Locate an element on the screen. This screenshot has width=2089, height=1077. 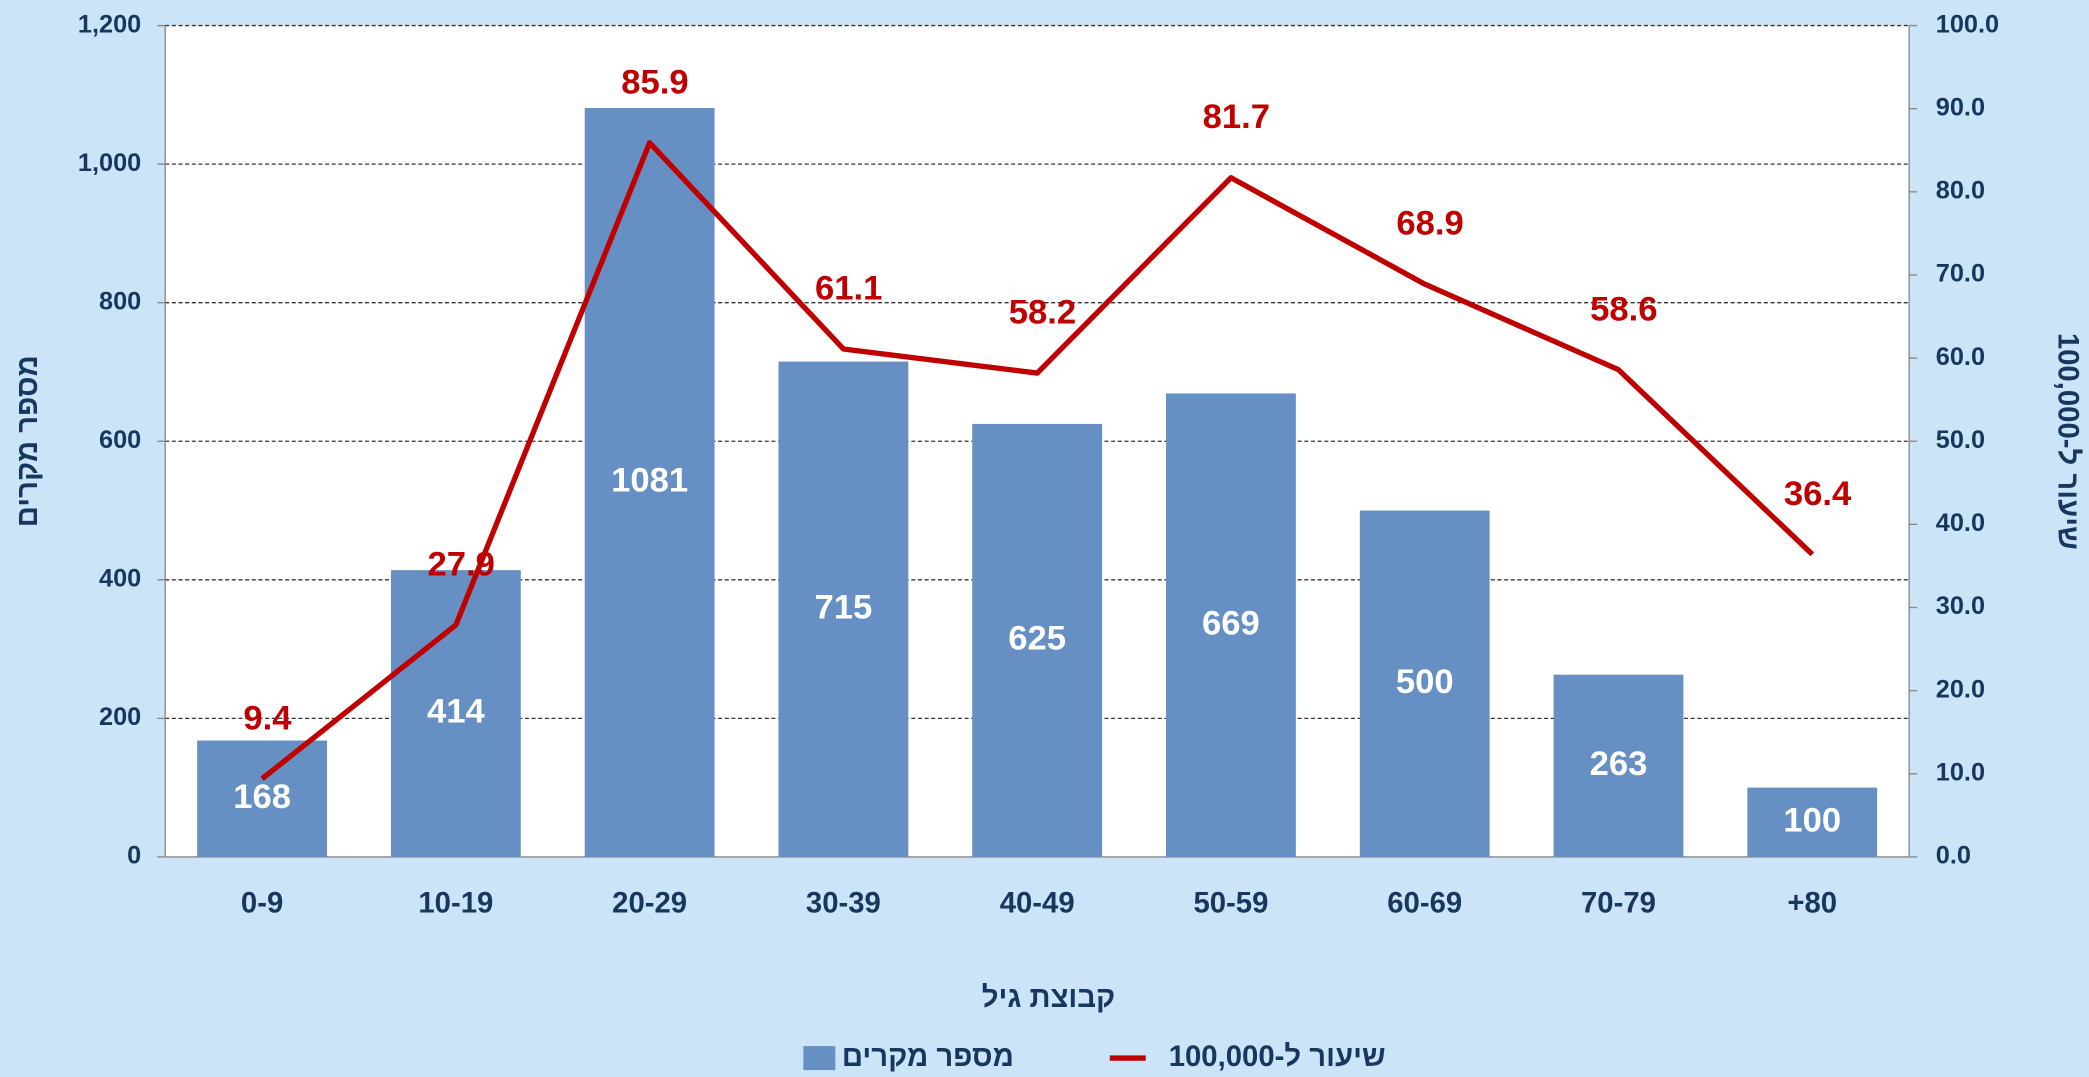
y2-tick-label: 80.0 is located at coordinates (1960, 191).